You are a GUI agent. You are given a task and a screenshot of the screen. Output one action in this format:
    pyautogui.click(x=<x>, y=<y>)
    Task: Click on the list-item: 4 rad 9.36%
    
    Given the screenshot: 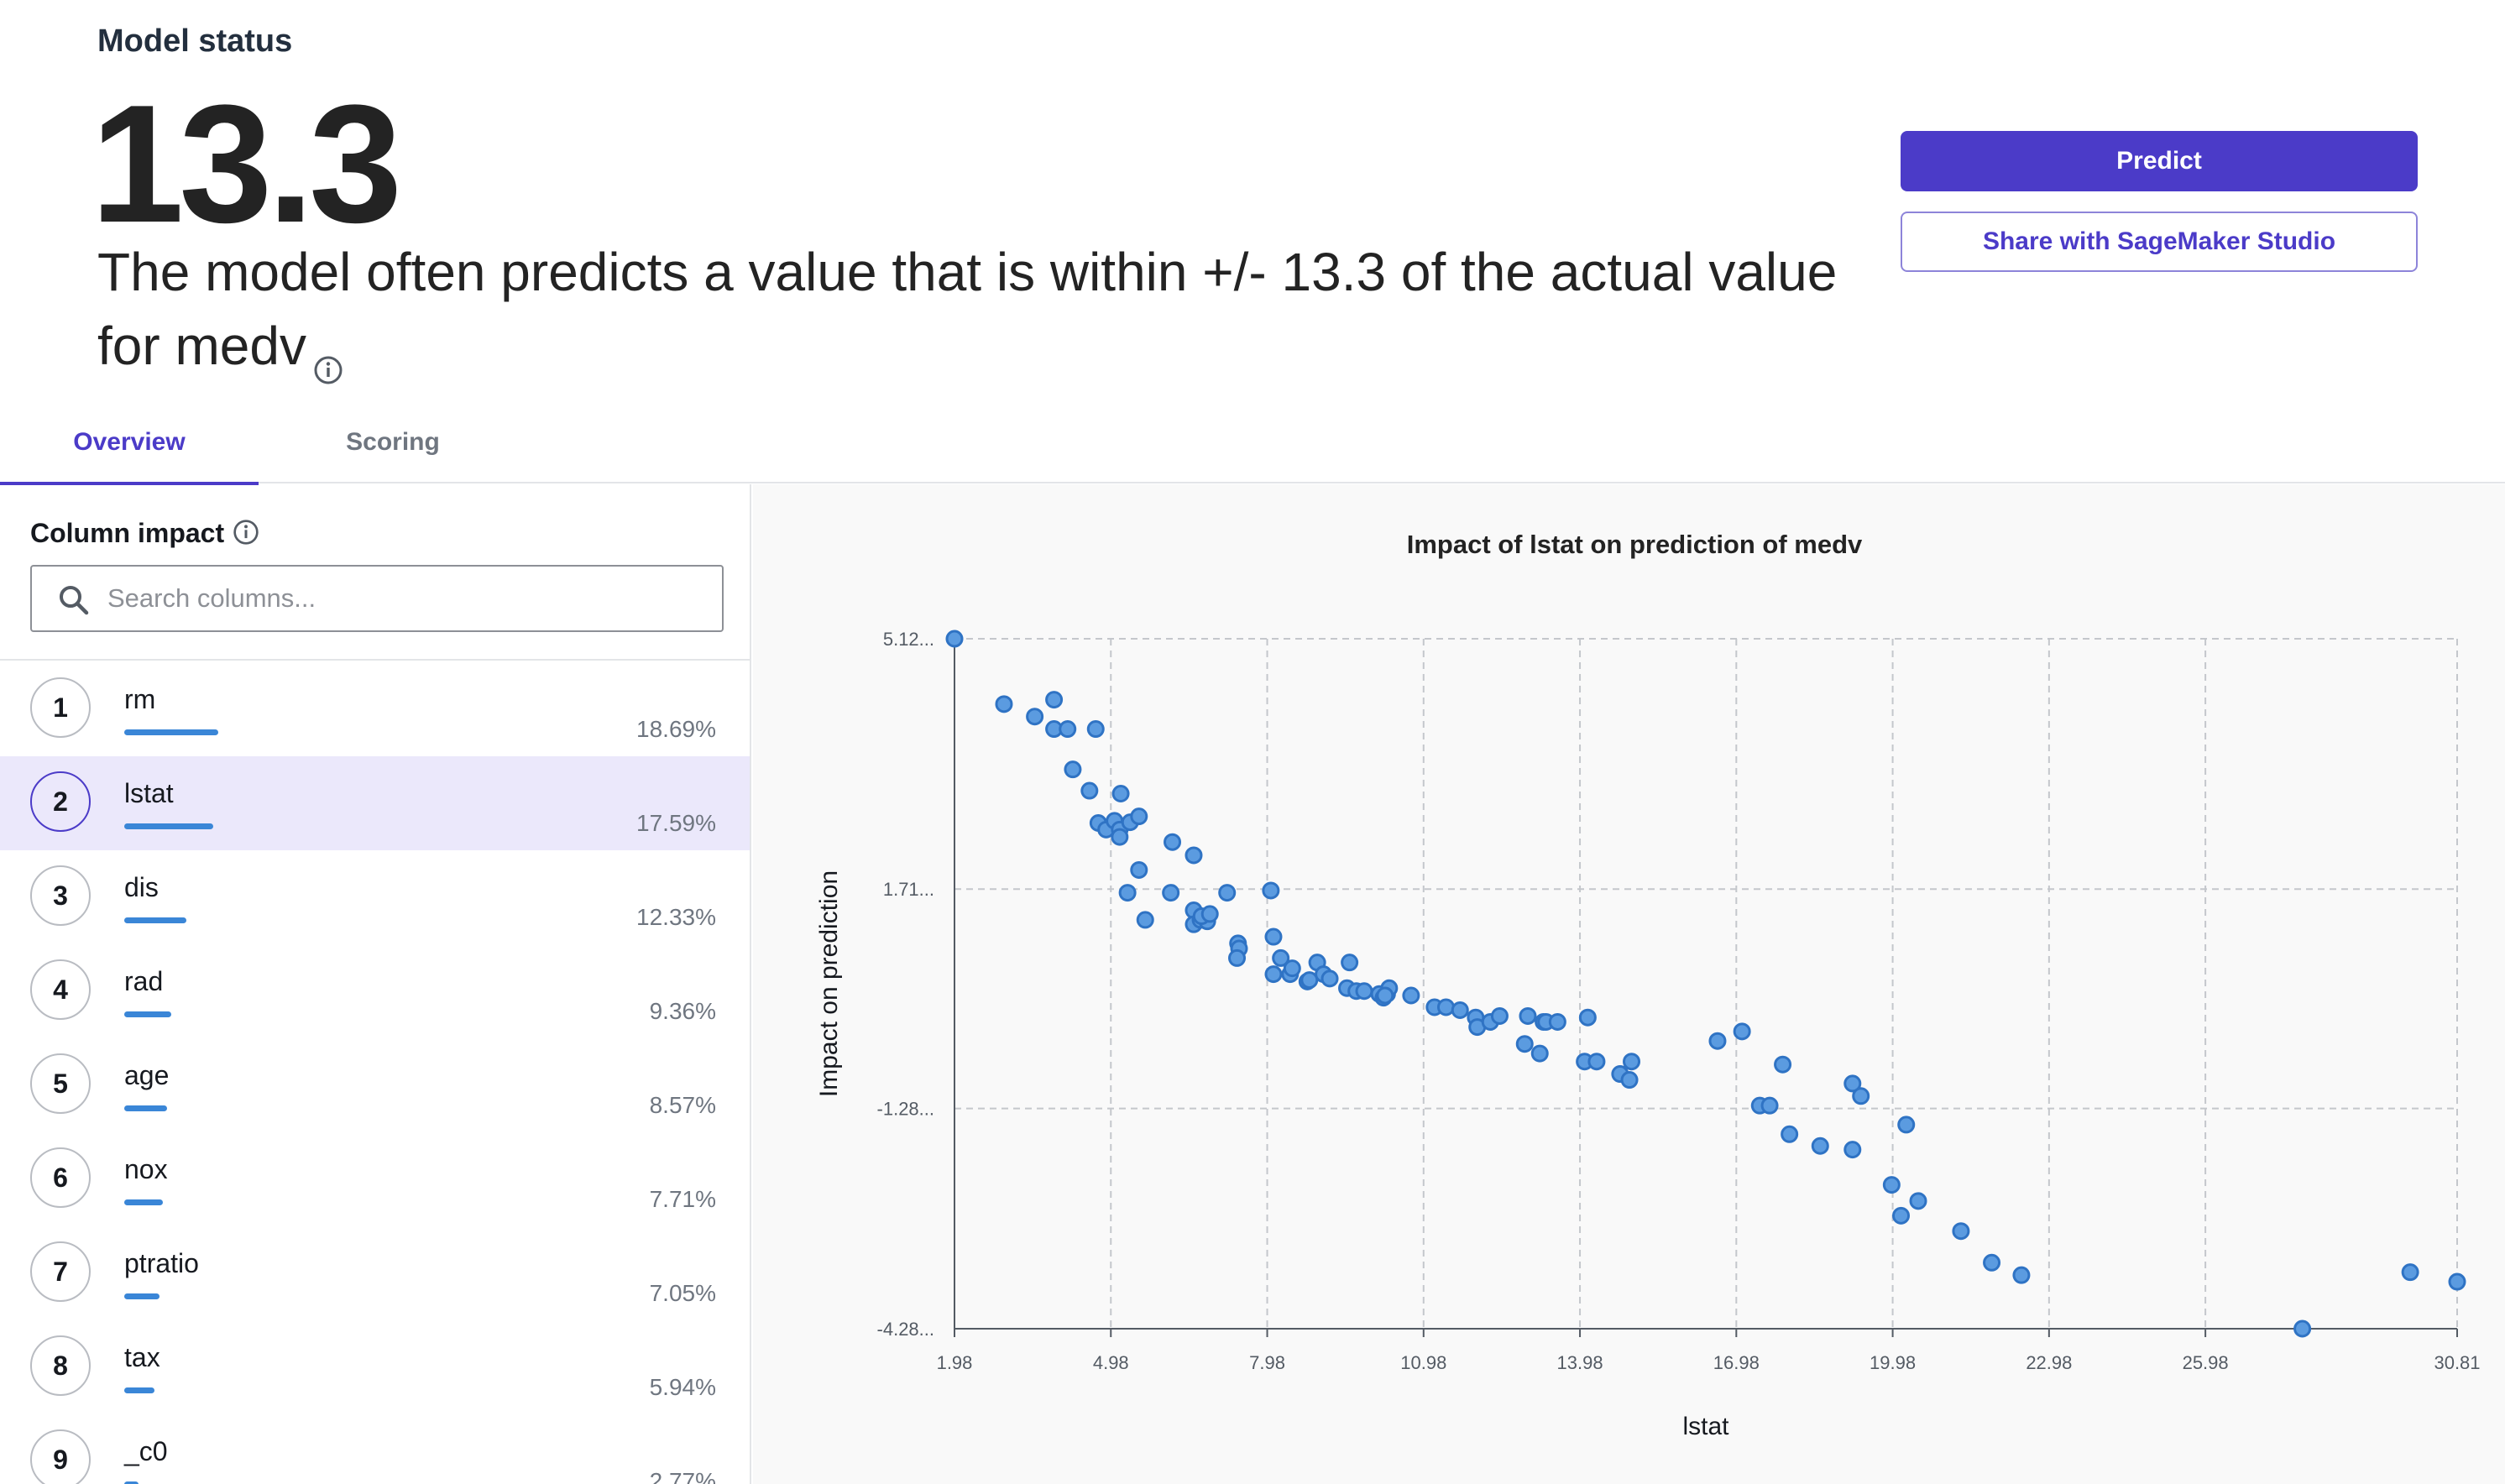 What is the action you would take?
    pyautogui.click(x=375, y=991)
    